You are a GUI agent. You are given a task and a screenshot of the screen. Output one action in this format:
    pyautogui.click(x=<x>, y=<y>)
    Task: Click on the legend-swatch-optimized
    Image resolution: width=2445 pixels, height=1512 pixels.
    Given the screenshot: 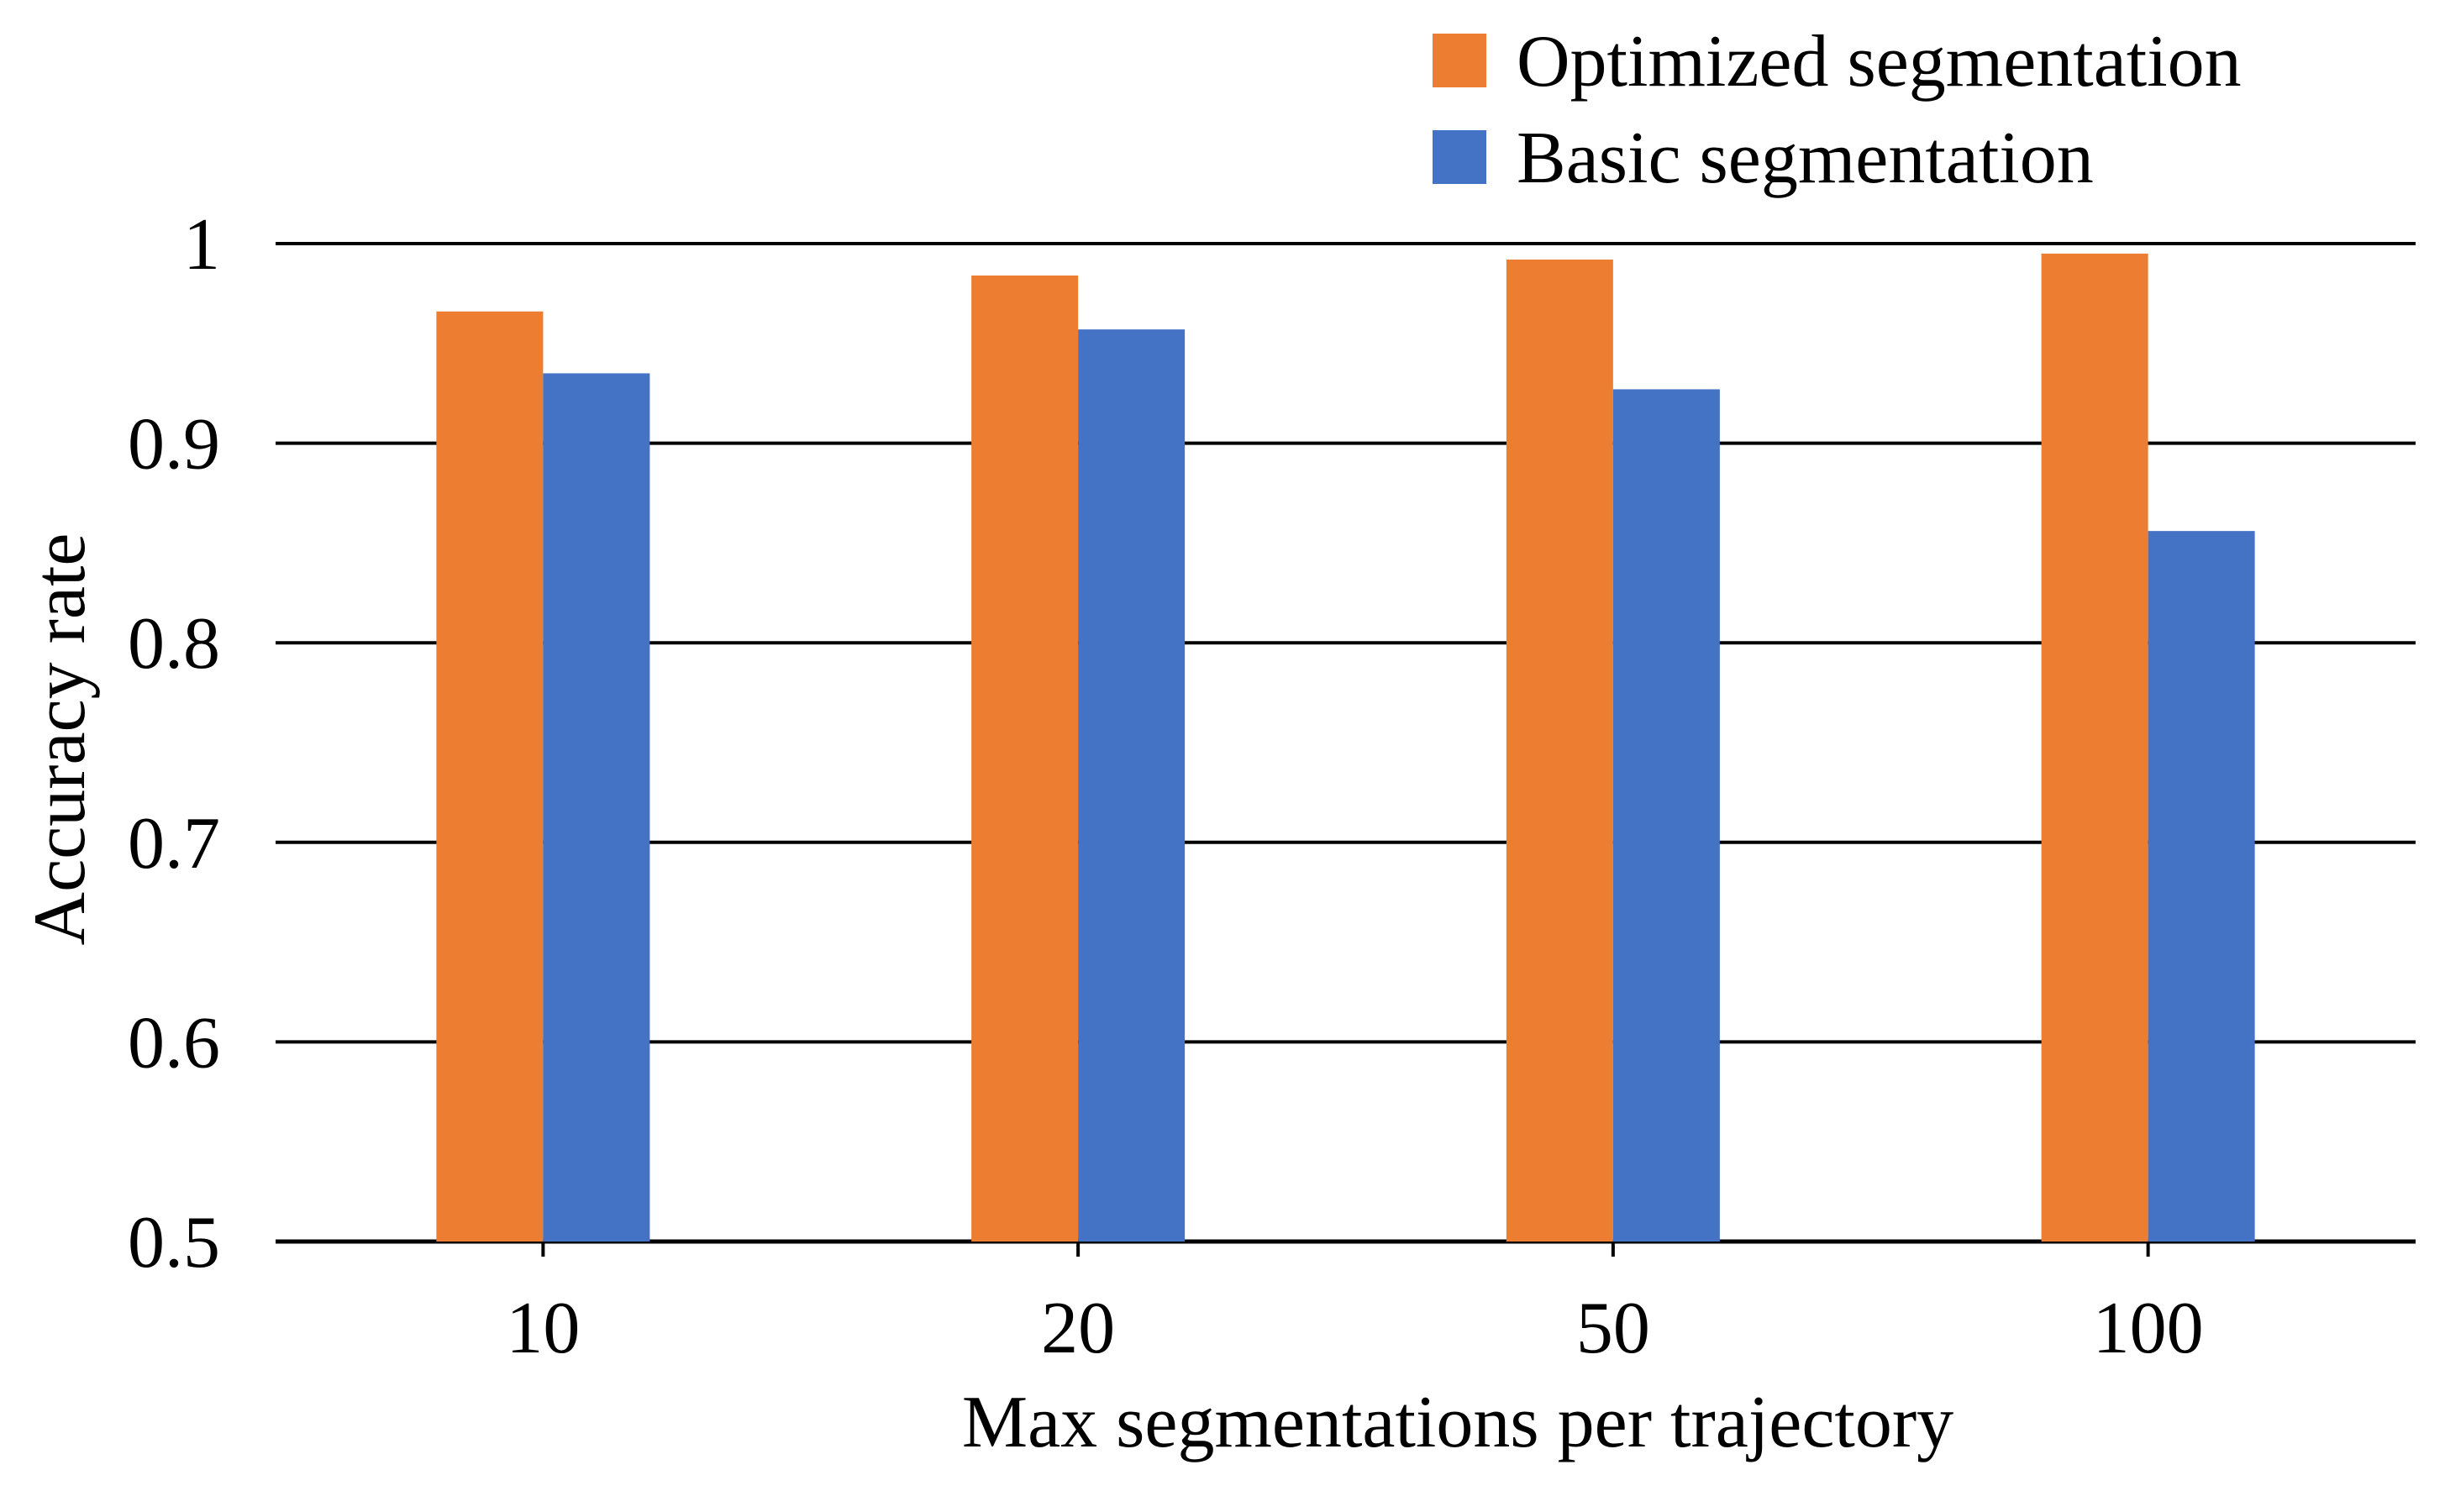 What is the action you would take?
    pyautogui.click(x=1459, y=60)
    